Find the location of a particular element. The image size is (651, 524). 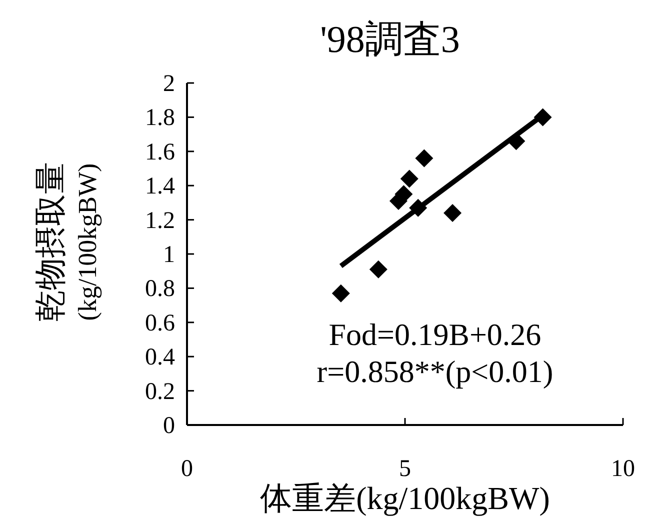

ylabel: 乾物摂取量(kg/100kgBW) is located at coordinates (67, 242).